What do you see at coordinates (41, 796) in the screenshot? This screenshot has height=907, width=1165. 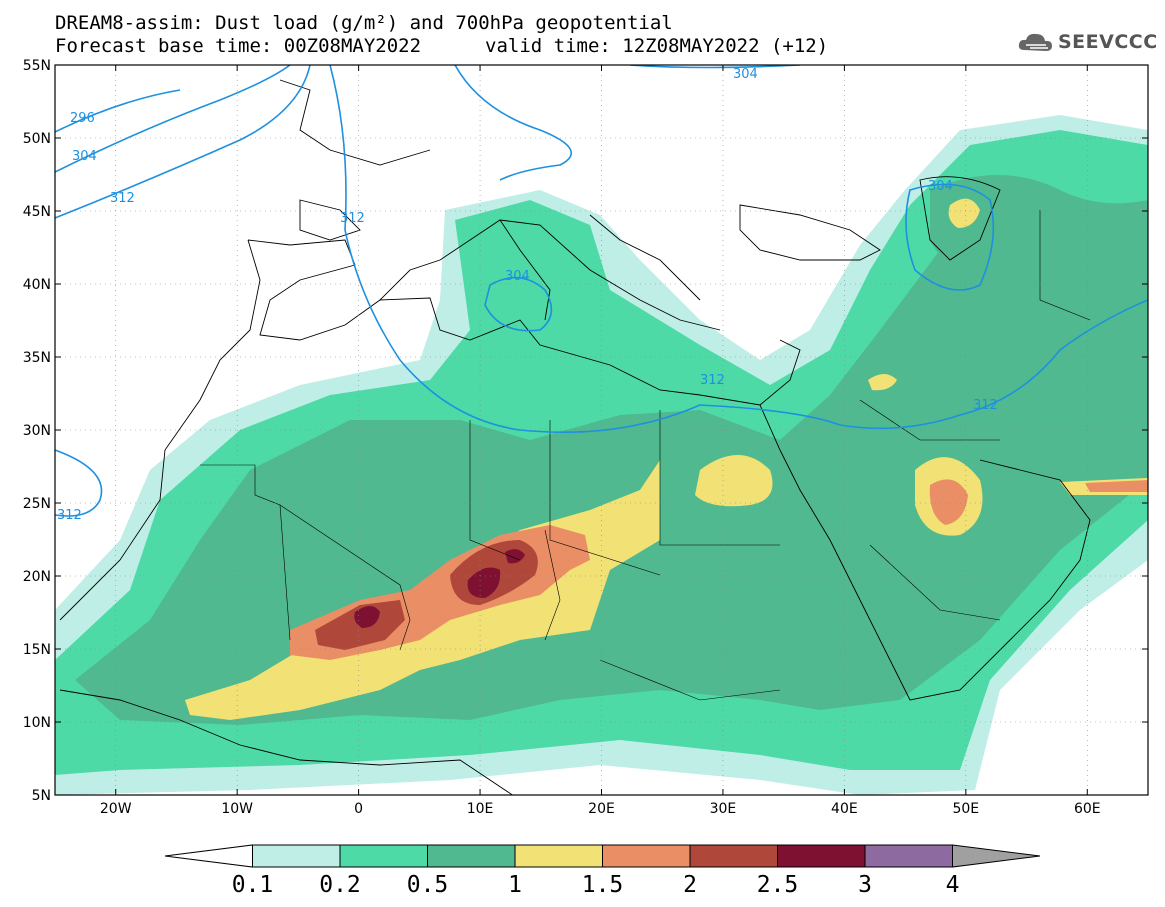 I see `lat-label: 5N` at bounding box center [41, 796].